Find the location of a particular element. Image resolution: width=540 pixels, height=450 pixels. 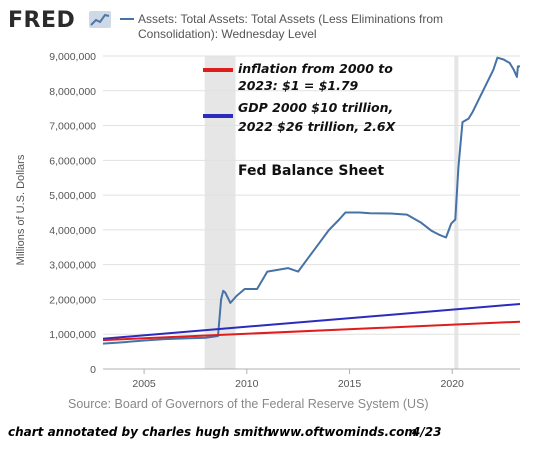

y-tick-label-0: 0 is located at coordinates (93, 370).